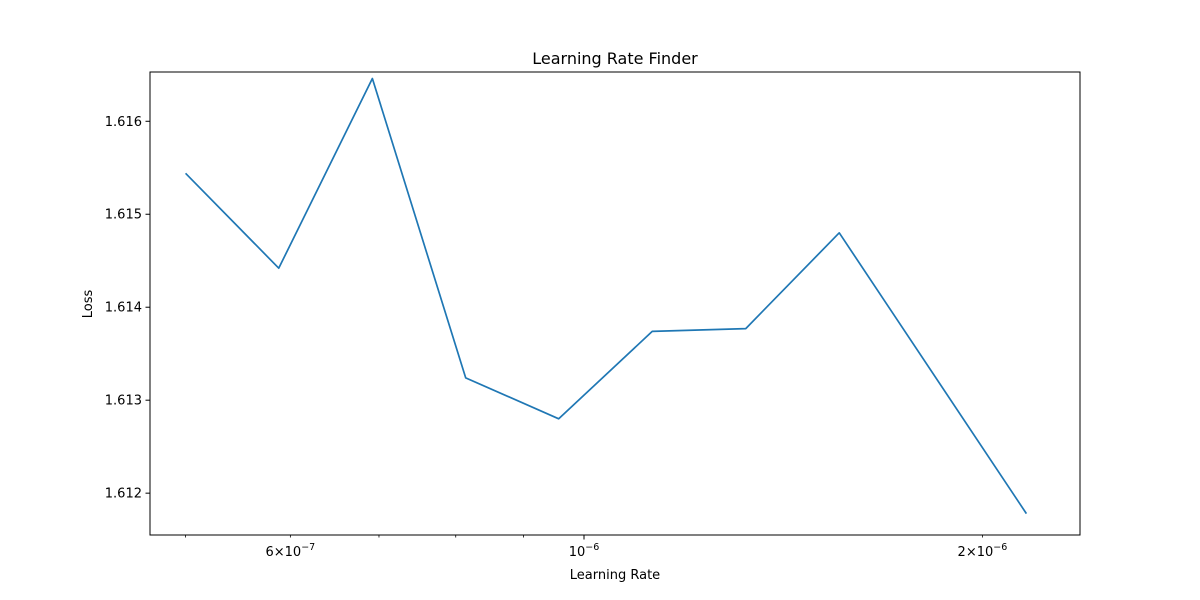  I want to click on y-tick-label: 1.612, so click(123, 494).